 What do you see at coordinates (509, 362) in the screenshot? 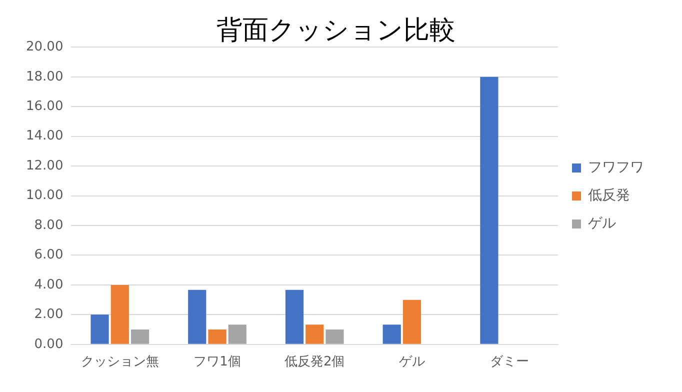
I see `x-tick-label: ダミー` at bounding box center [509, 362].